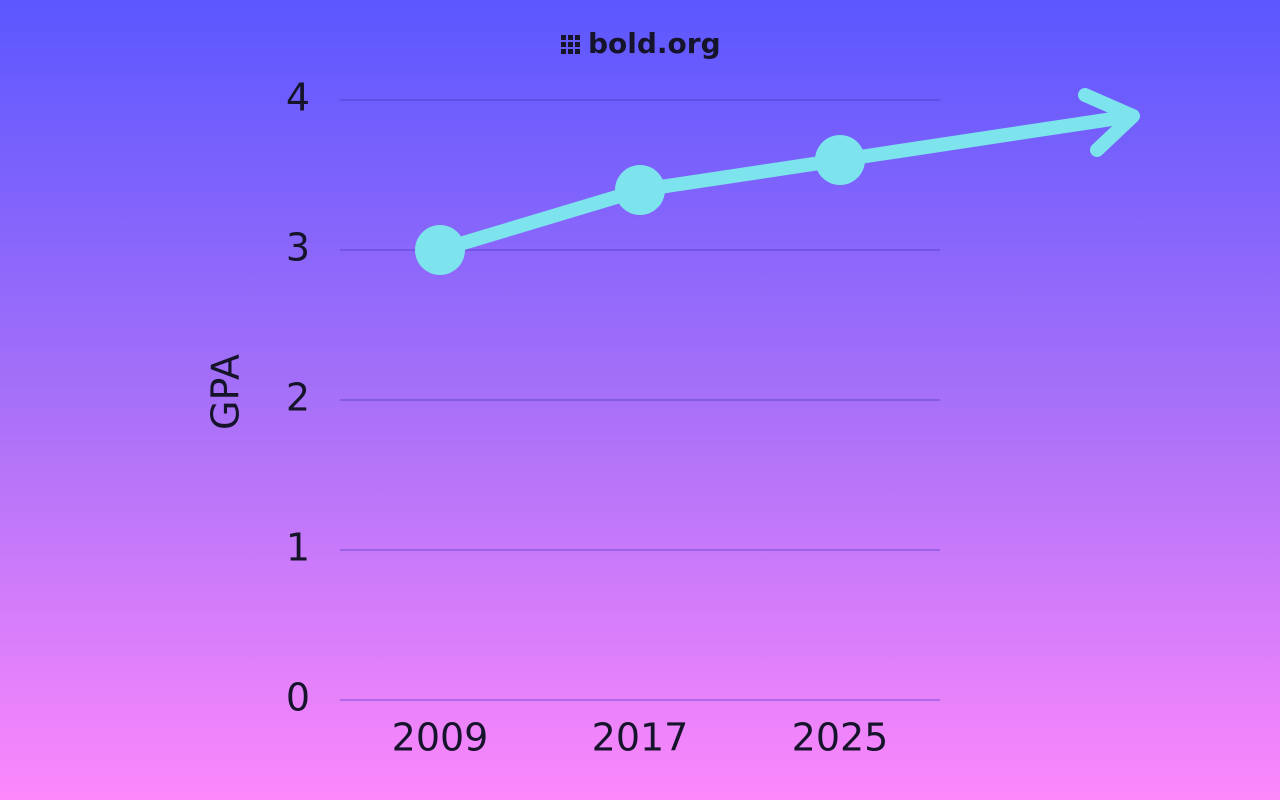 The image size is (1280, 800). I want to click on x-tick-label: 2009, so click(440, 738).